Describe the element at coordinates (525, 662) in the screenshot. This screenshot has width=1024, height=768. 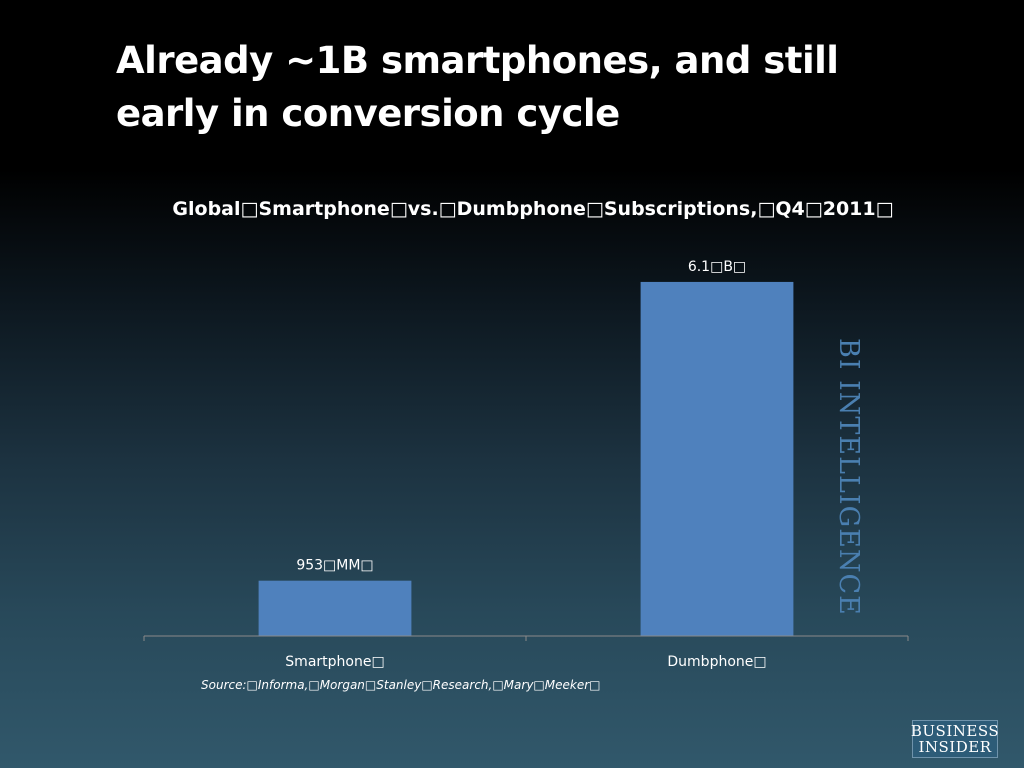
I see `category-labels-group: Smartphone□ Dumbphone□` at that location.